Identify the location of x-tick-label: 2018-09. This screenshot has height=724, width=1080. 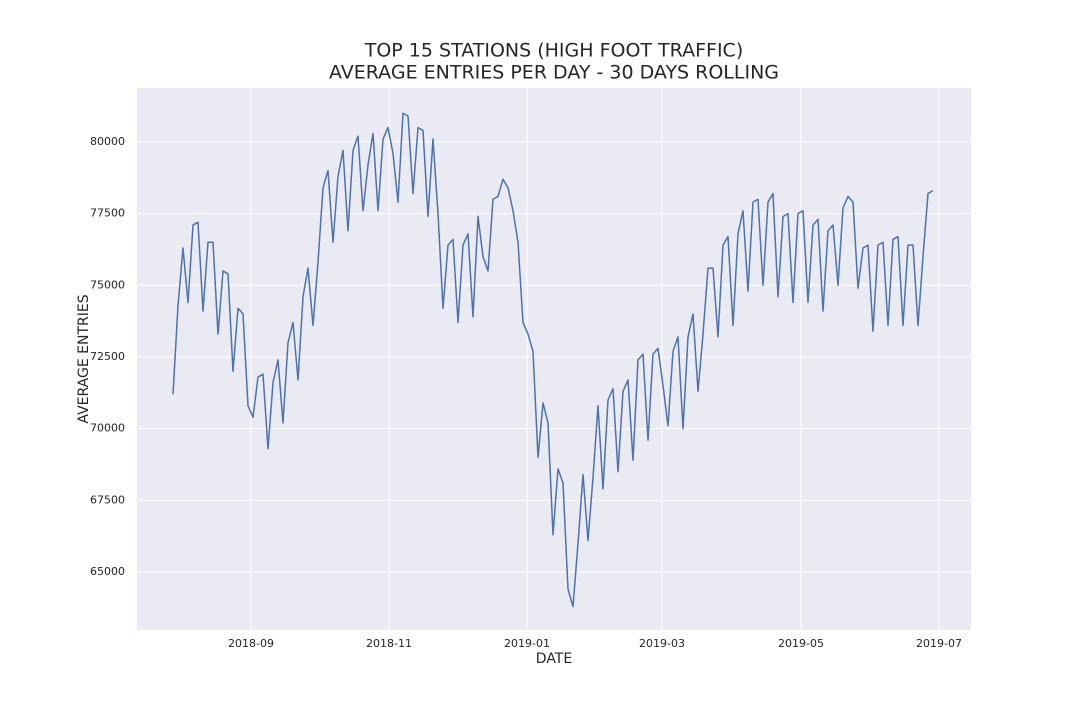
(251, 643).